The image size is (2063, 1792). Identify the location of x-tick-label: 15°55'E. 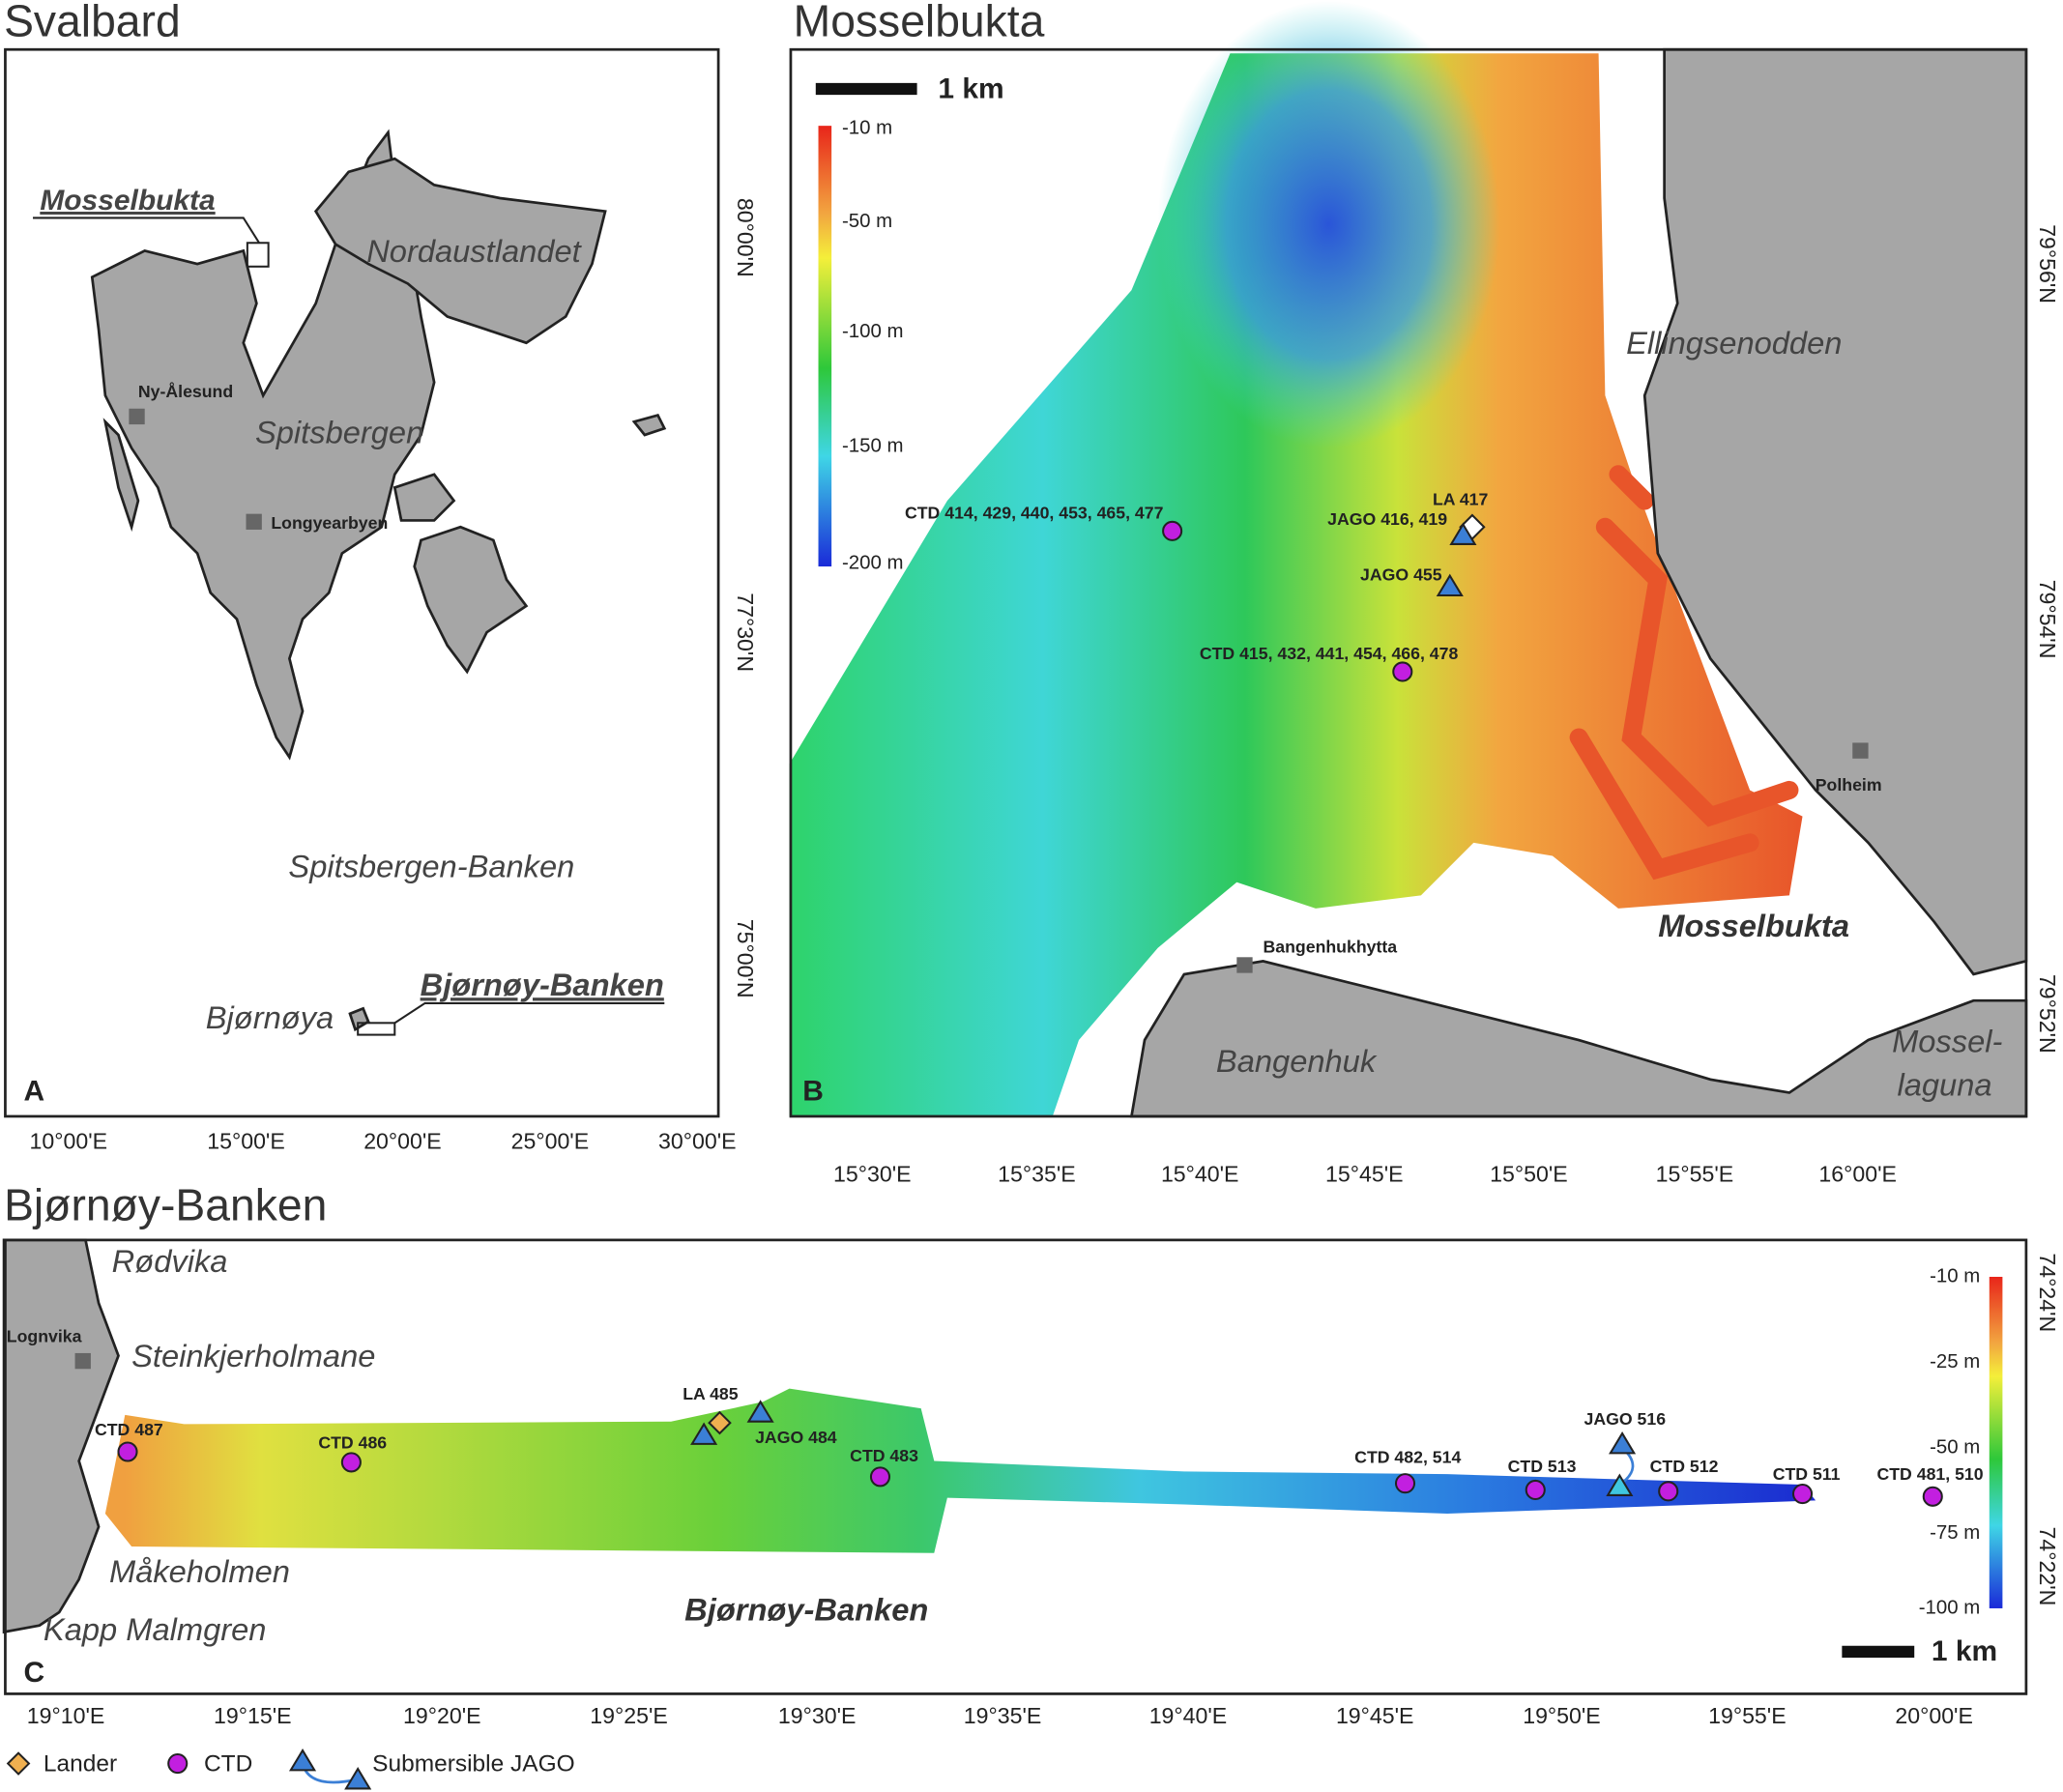
(1695, 1173).